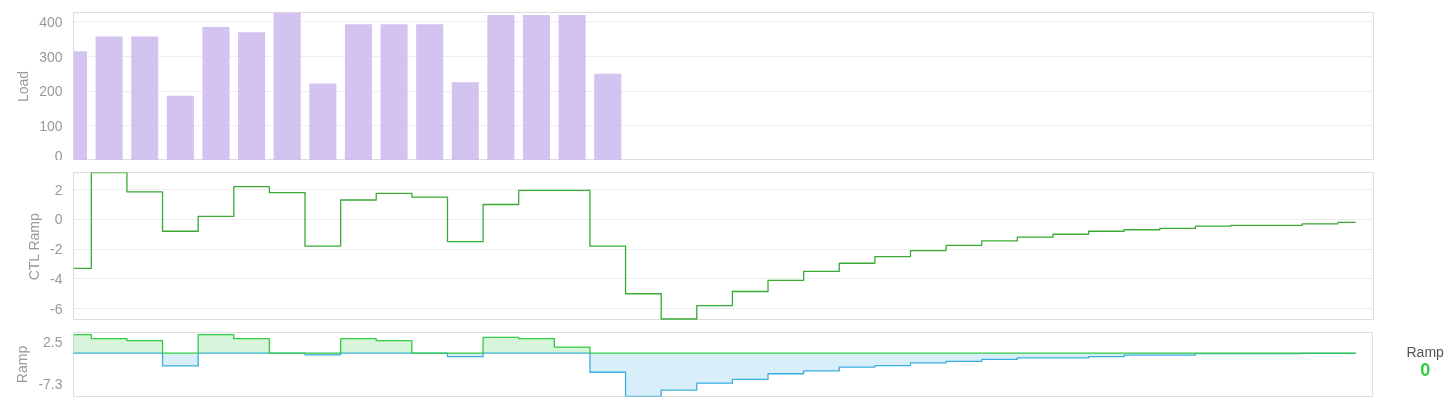 The height and width of the screenshot is (406, 1449). Describe the element at coordinates (51, 56) in the screenshot. I see `y-tick-label: 300` at that location.